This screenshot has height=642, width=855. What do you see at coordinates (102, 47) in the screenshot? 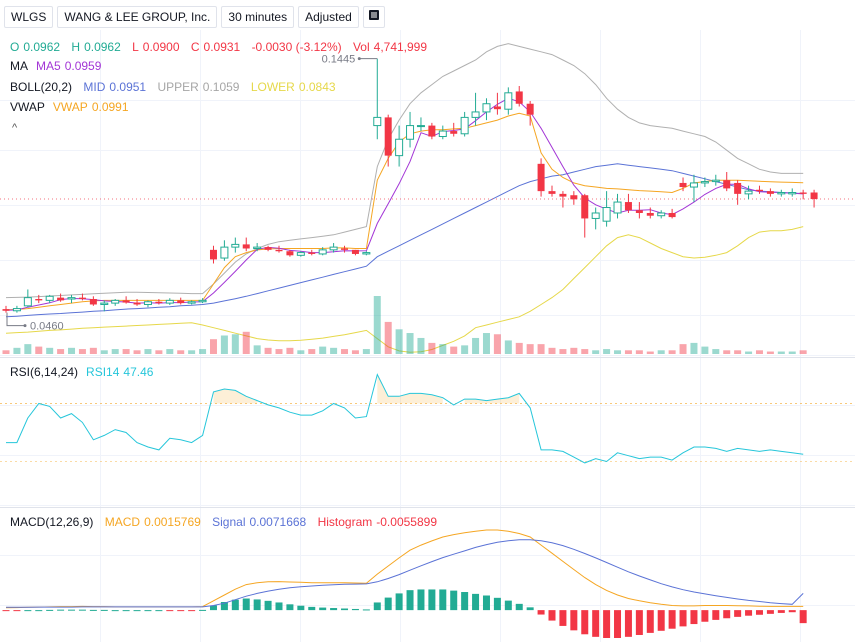
I see `high-value: 0.0962` at bounding box center [102, 47].